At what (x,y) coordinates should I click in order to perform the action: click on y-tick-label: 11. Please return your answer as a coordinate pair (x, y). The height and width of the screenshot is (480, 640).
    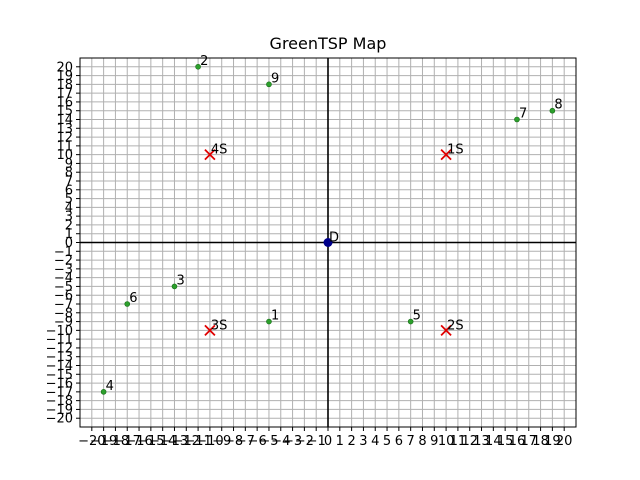
    Looking at the image, I should click on (64, 146).